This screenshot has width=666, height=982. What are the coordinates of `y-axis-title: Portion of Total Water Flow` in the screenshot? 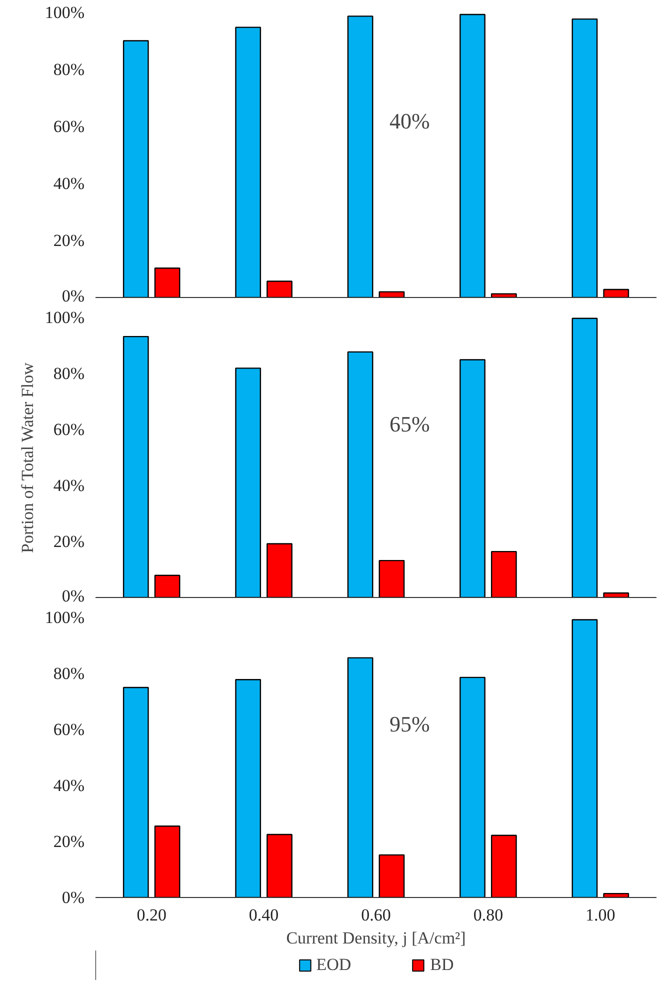 It's located at (27, 458).